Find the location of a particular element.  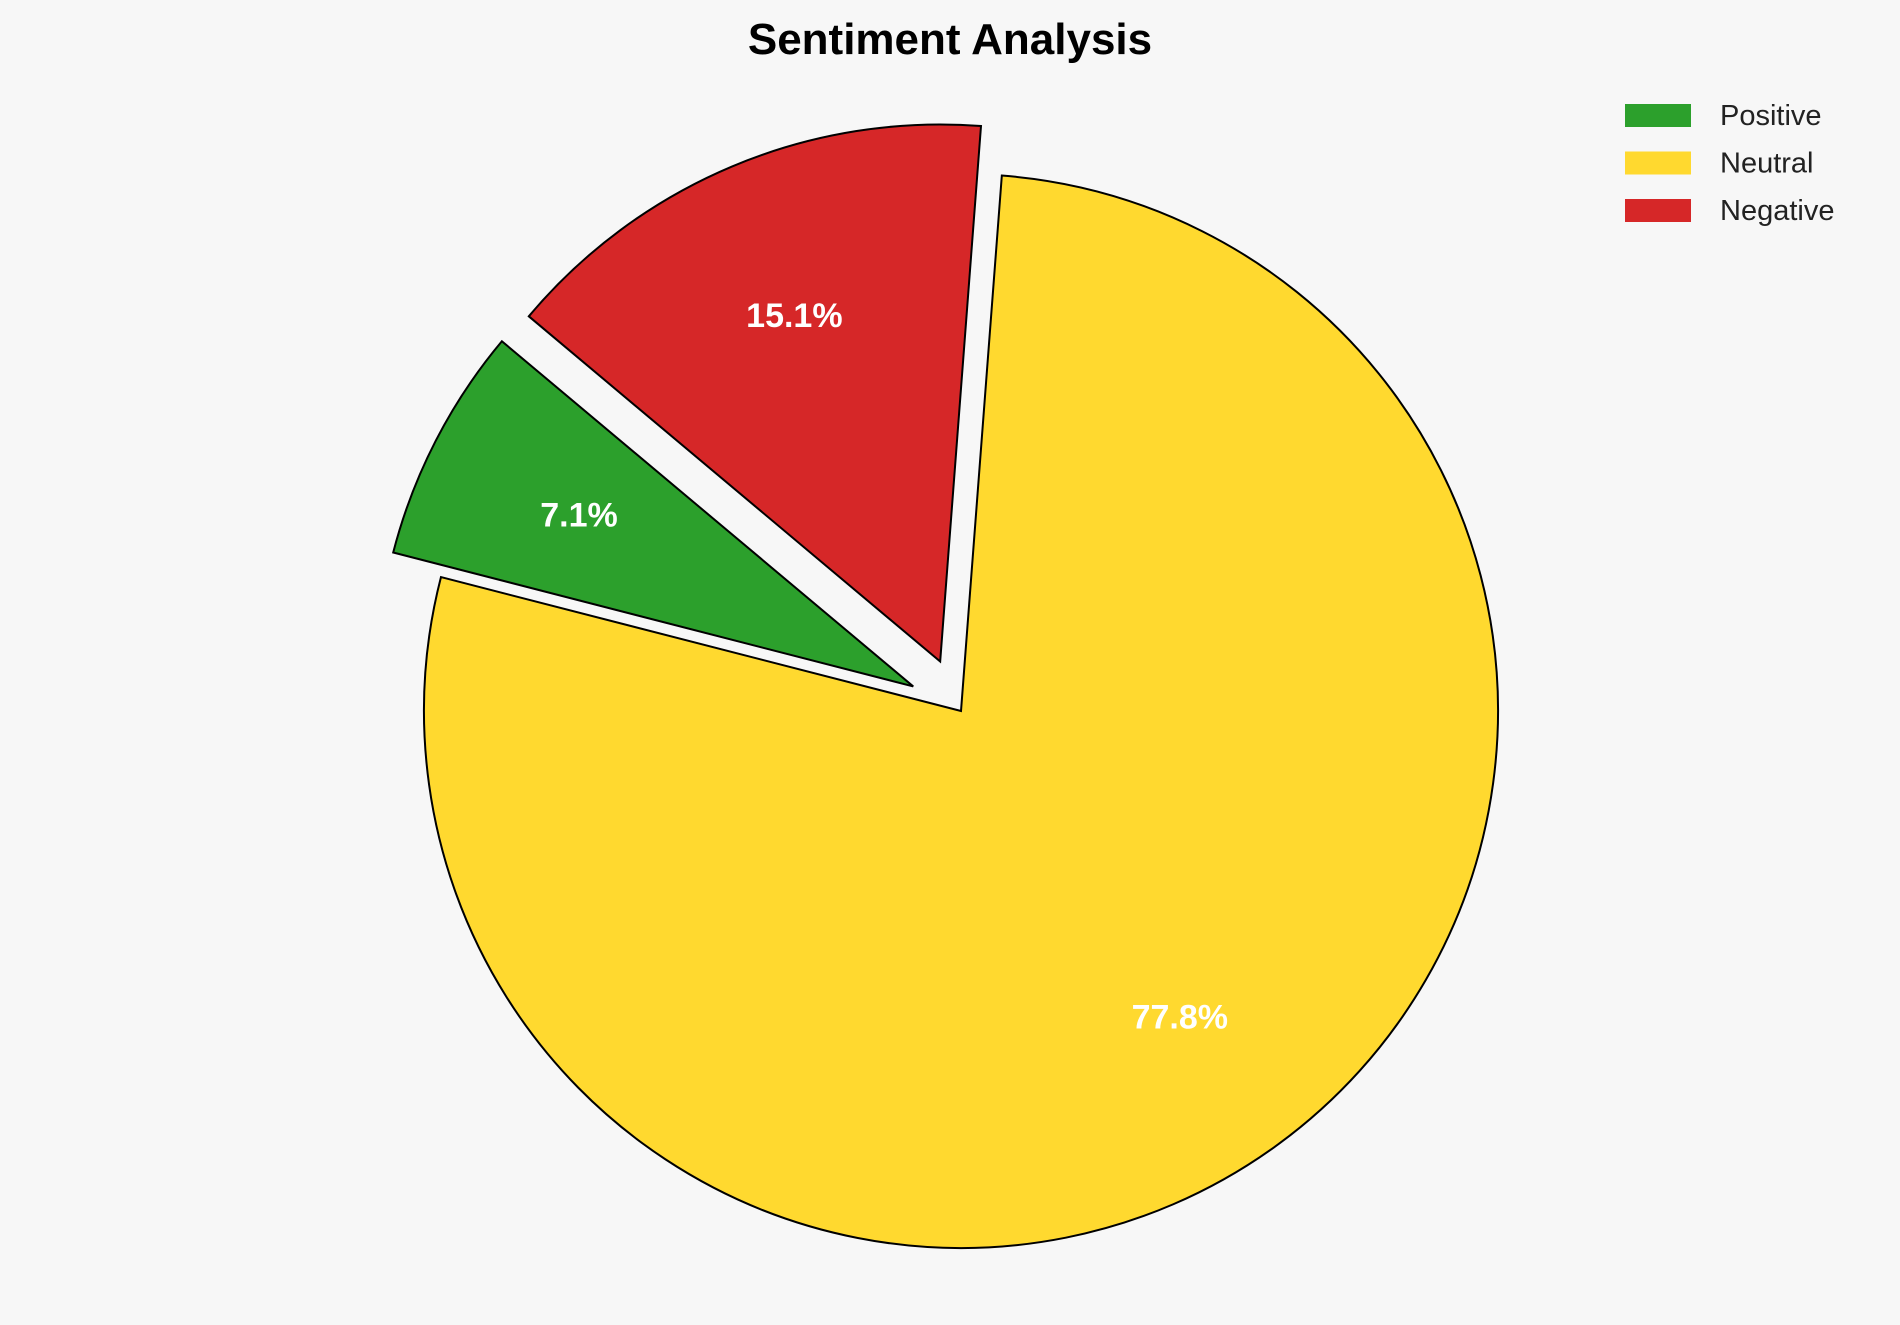

legend-label-neutral: Neutral is located at coordinates (1767, 164).